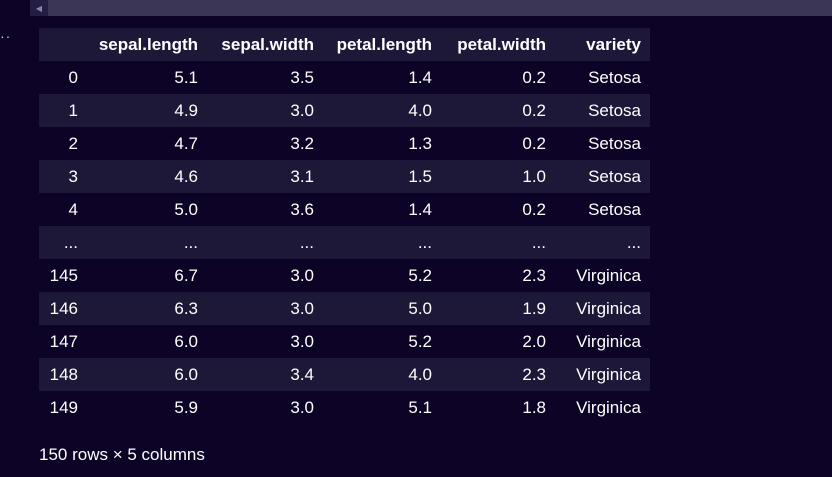 This screenshot has height=477, width=832. What do you see at coordinates (147, 143) in the screenshot?
I see `cell-sepal-length: 4.7` at bounding box center [147, 143].